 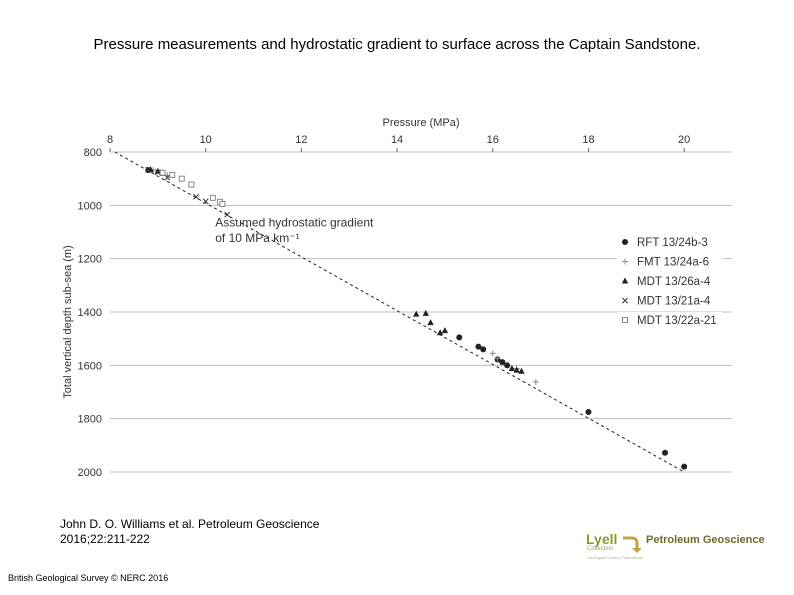 I want to click on legend-marker-plus, so click(x=625, y=261).